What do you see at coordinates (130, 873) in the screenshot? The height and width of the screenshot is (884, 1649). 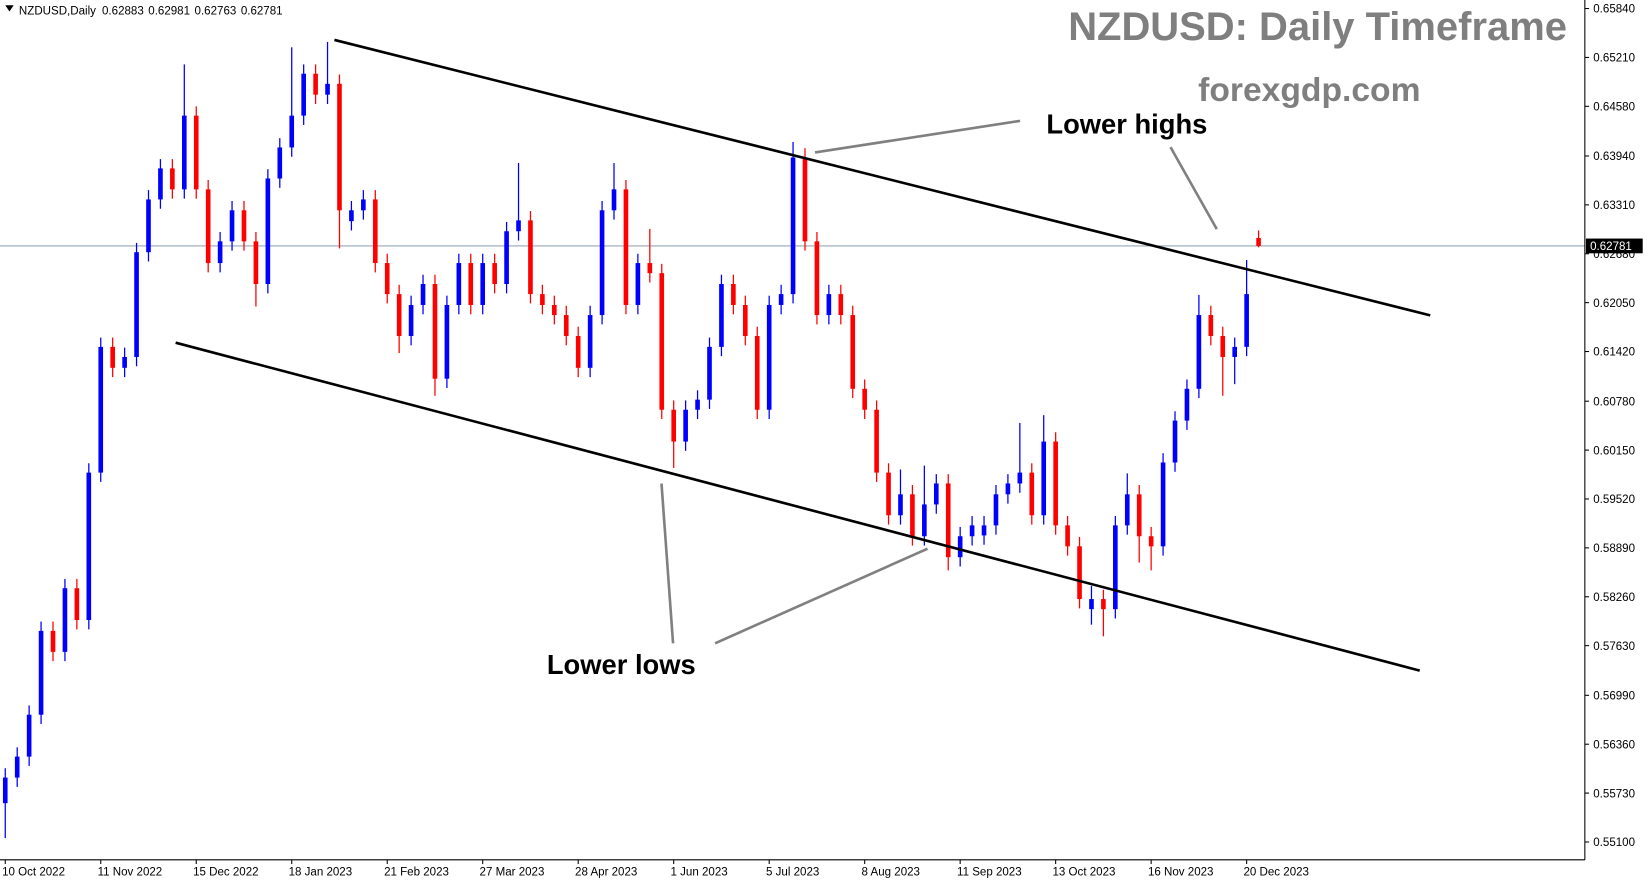 I see `x-tick-label: 11 Nov 2022` at bounding box center [130, 873].